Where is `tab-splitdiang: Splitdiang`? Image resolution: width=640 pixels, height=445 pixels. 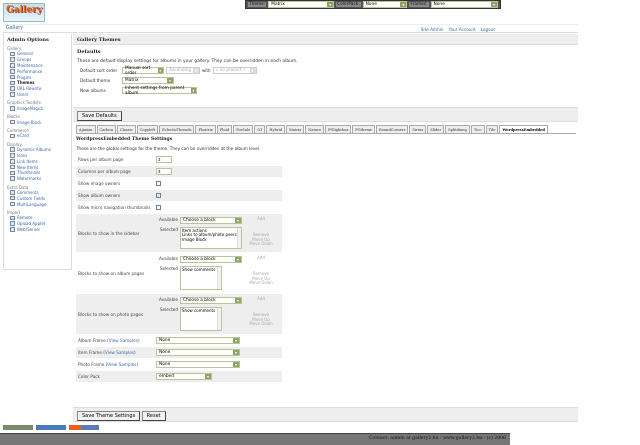
tab-splitdiang: Splitdiang is located at coordinates (457, 129).